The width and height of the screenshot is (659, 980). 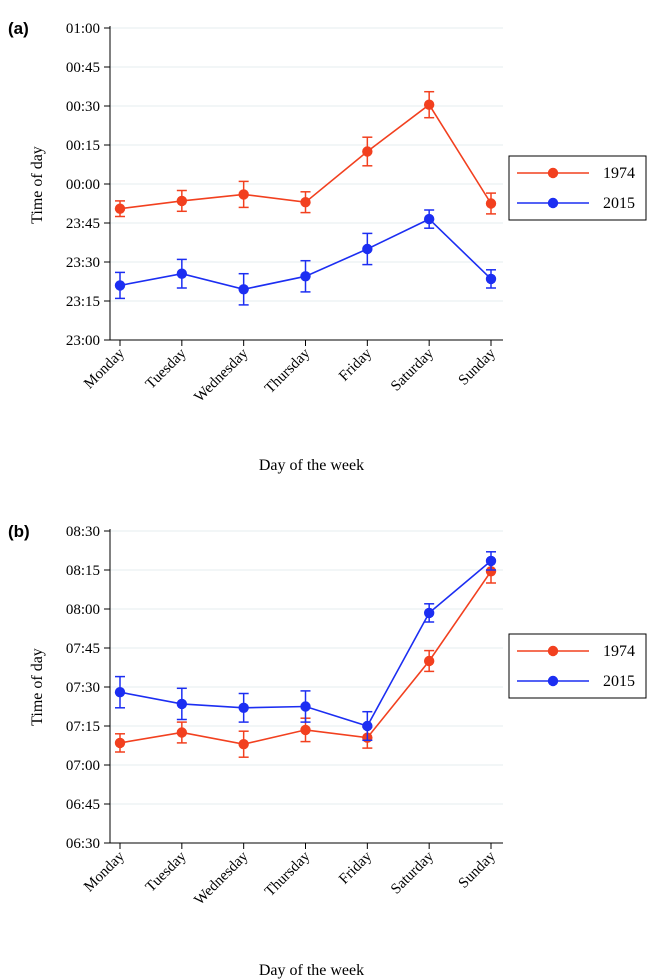 I want to click on y-tick-label: 00:45, so click(x=83, y=68).